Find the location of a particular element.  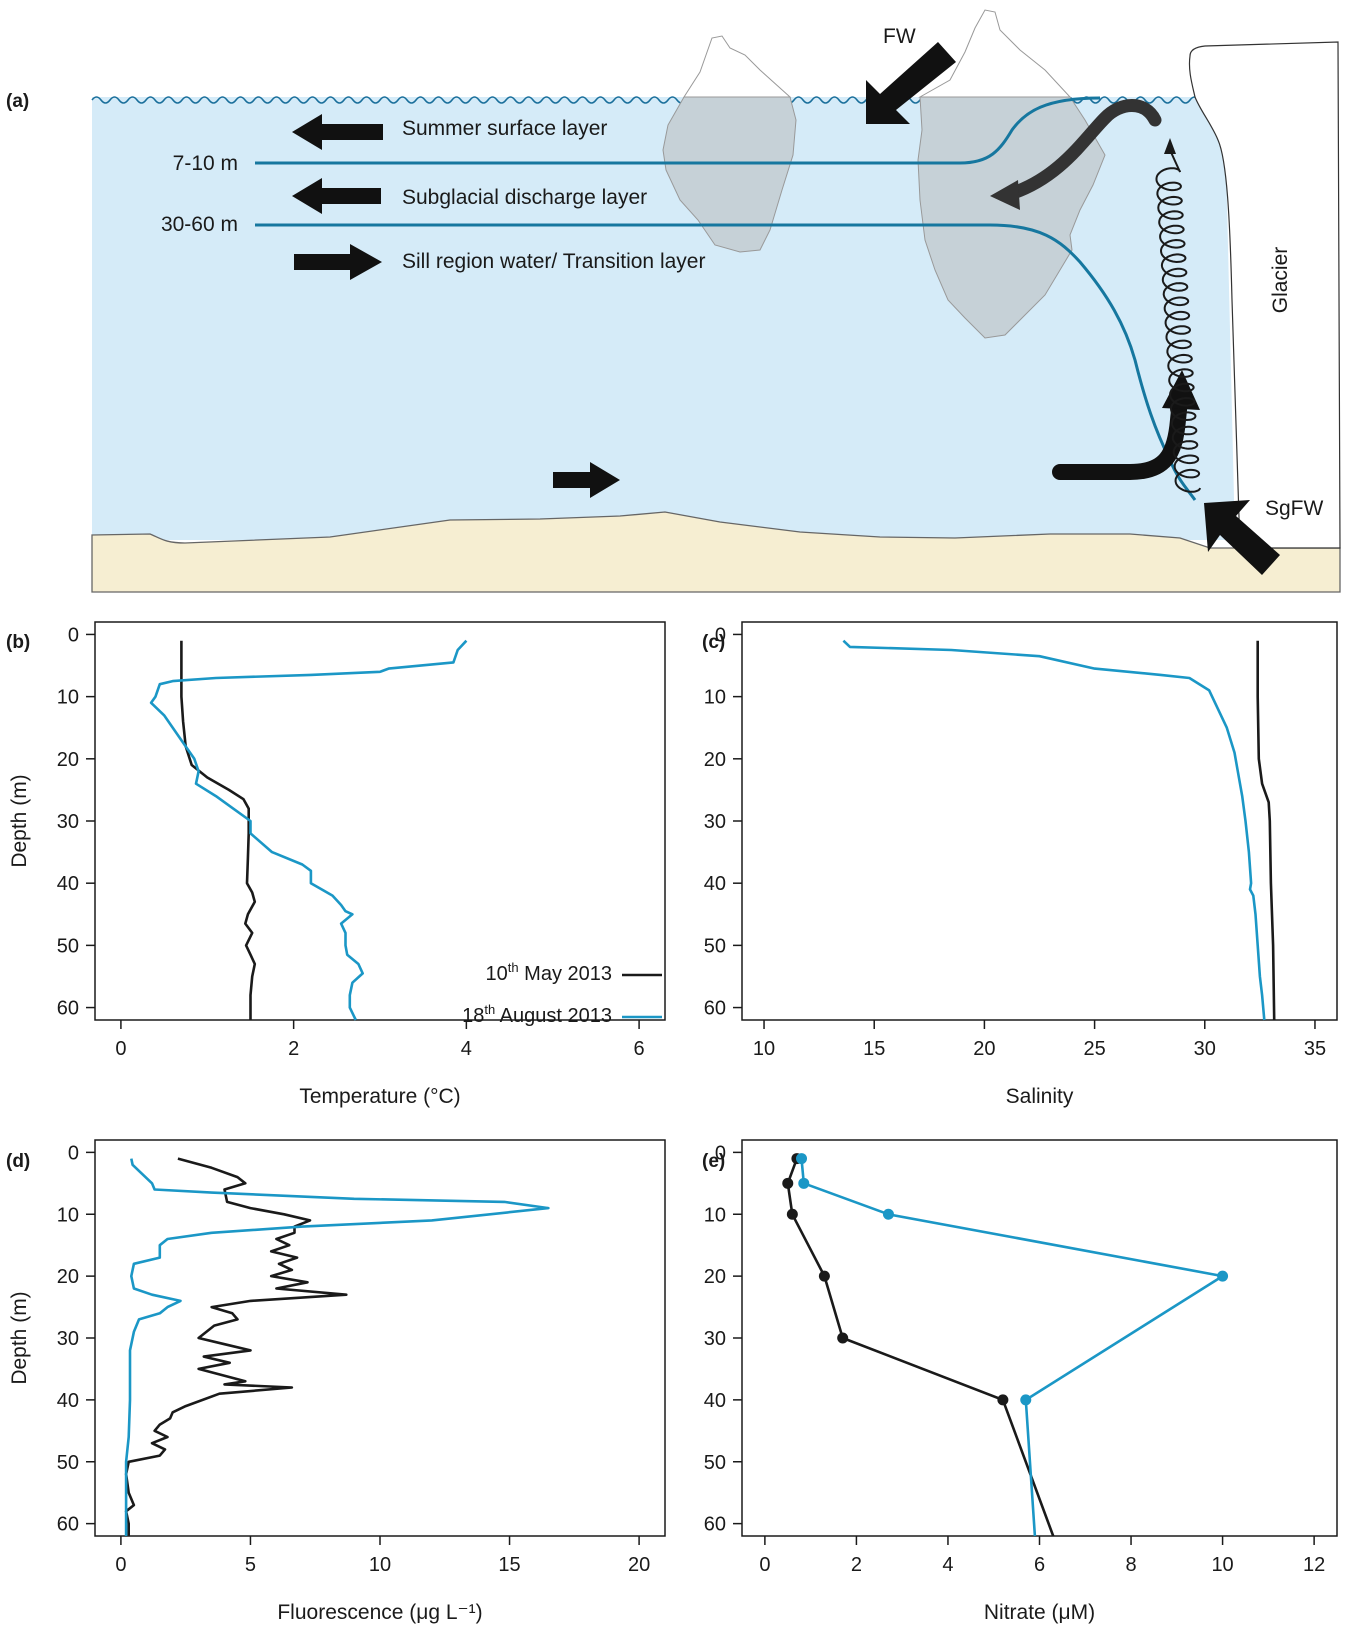

panel-a-label: (a) is located at coordinates (17, 101).